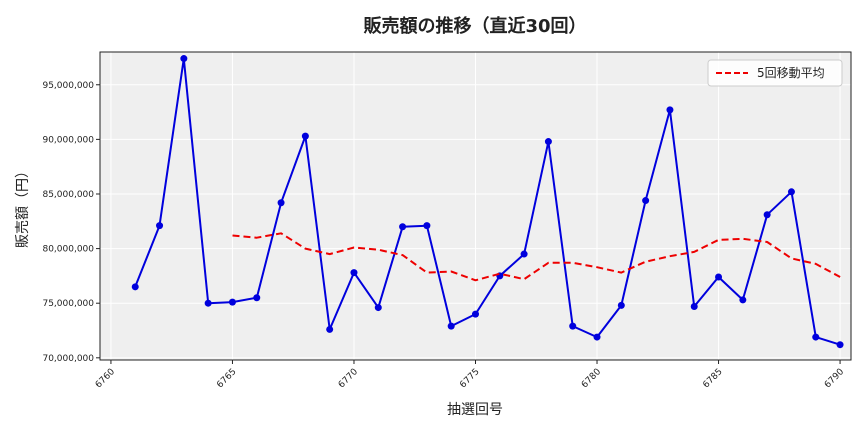 The image size is (864, 432). I want to click on y-tick-label: 75,000,000, so click(68, 304).